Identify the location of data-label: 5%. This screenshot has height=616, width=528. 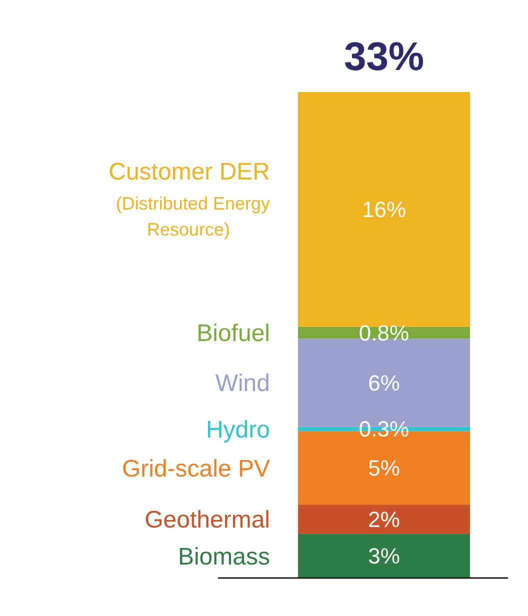
(384, 468).